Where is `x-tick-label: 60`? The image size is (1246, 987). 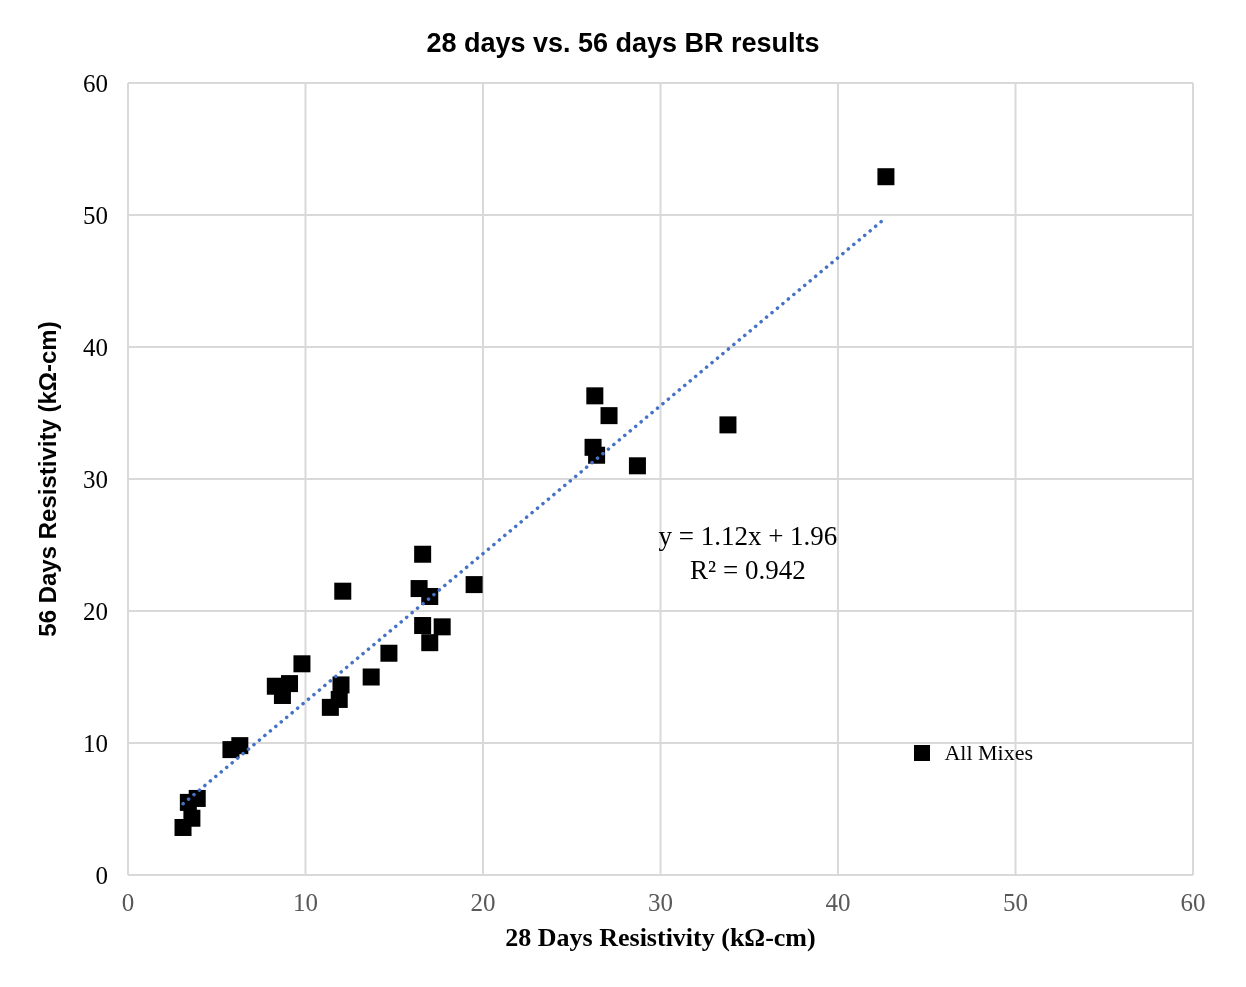 x-tick-label: 60 is located at coordinates (1193, 902).